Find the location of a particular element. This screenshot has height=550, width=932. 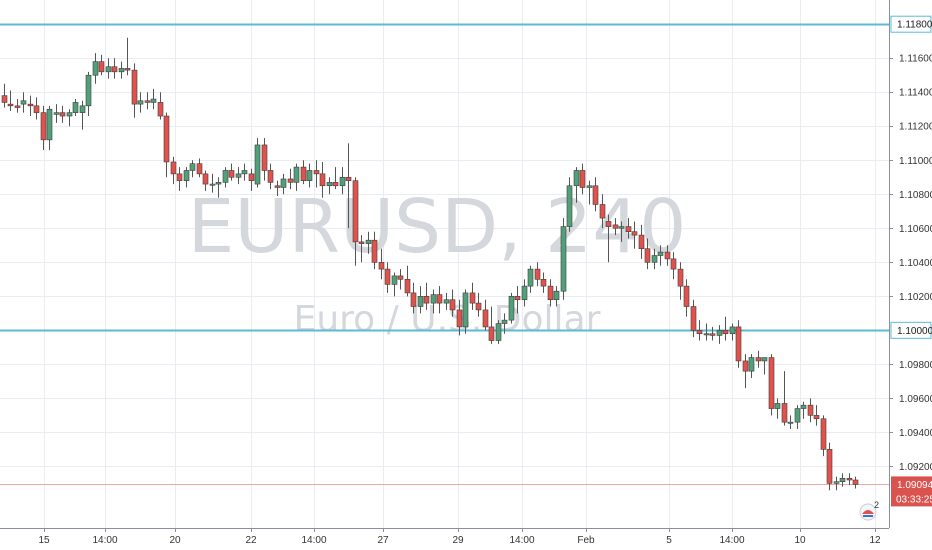

price-tick-label: 1.11200 is located at coordinates (915, 127).